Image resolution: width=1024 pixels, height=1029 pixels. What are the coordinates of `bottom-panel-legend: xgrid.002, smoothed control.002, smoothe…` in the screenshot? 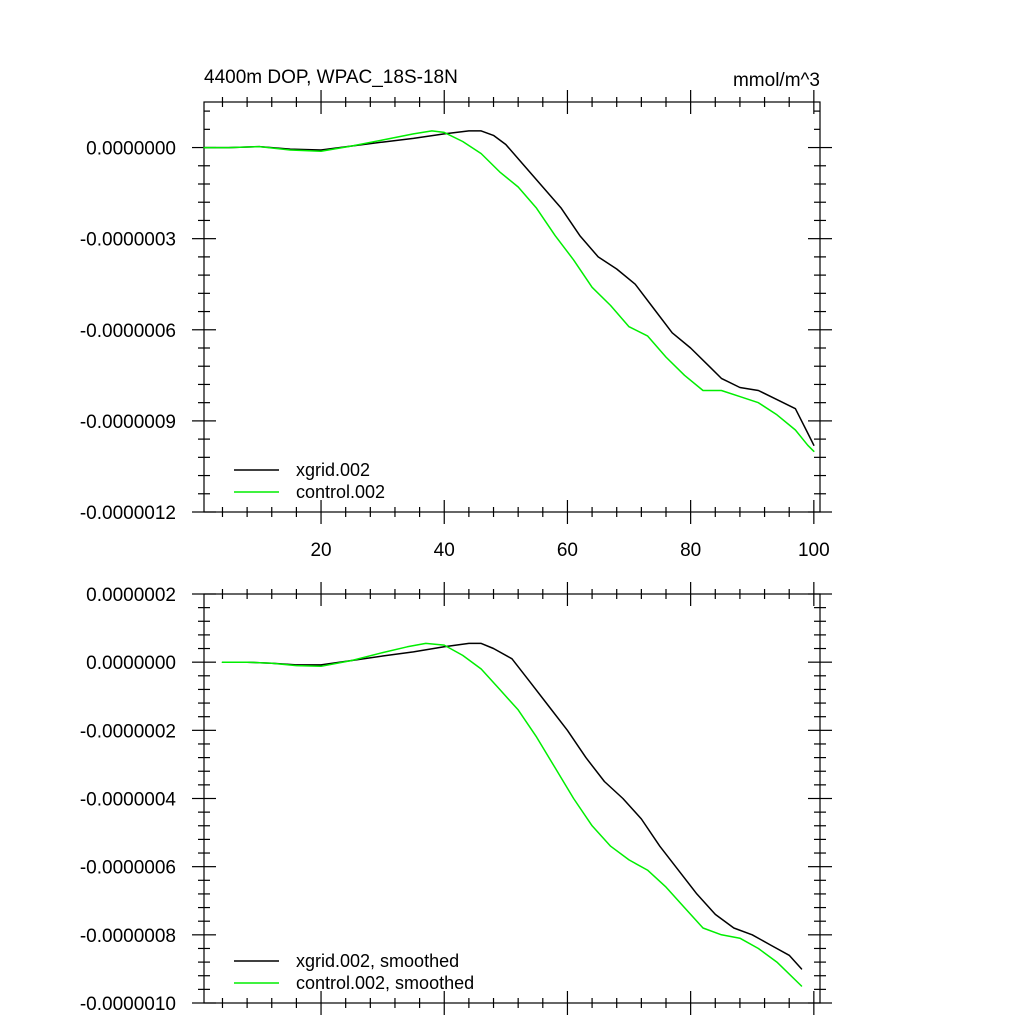 It's located at (354, 972).